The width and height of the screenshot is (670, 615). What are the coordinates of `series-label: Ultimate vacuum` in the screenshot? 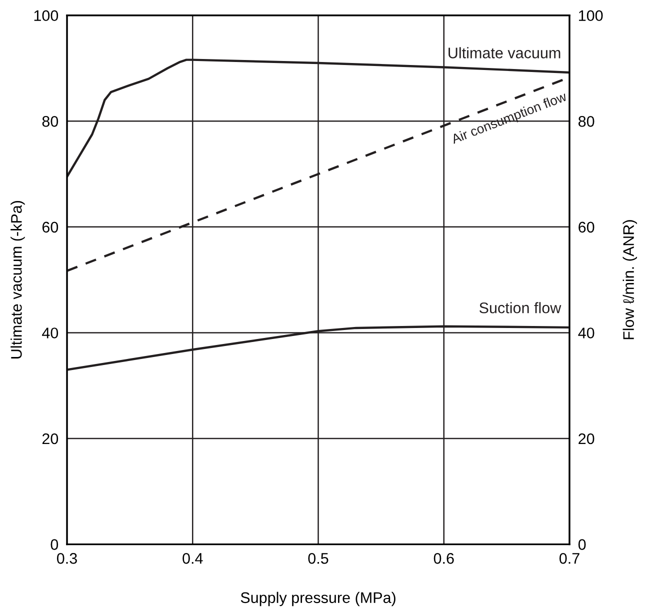 It's located at (504, 52).